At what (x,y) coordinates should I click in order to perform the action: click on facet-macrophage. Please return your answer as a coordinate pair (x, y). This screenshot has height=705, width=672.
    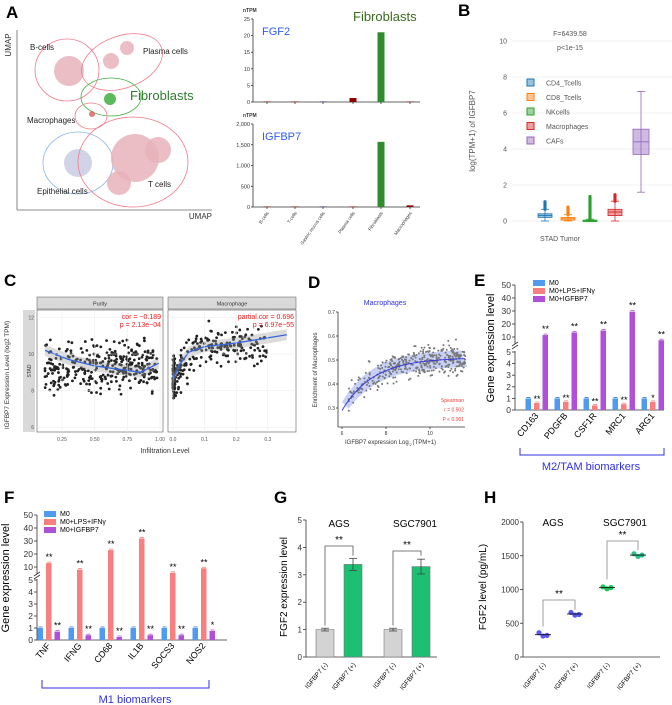
    Looking at the image, I should click on (232, 364).